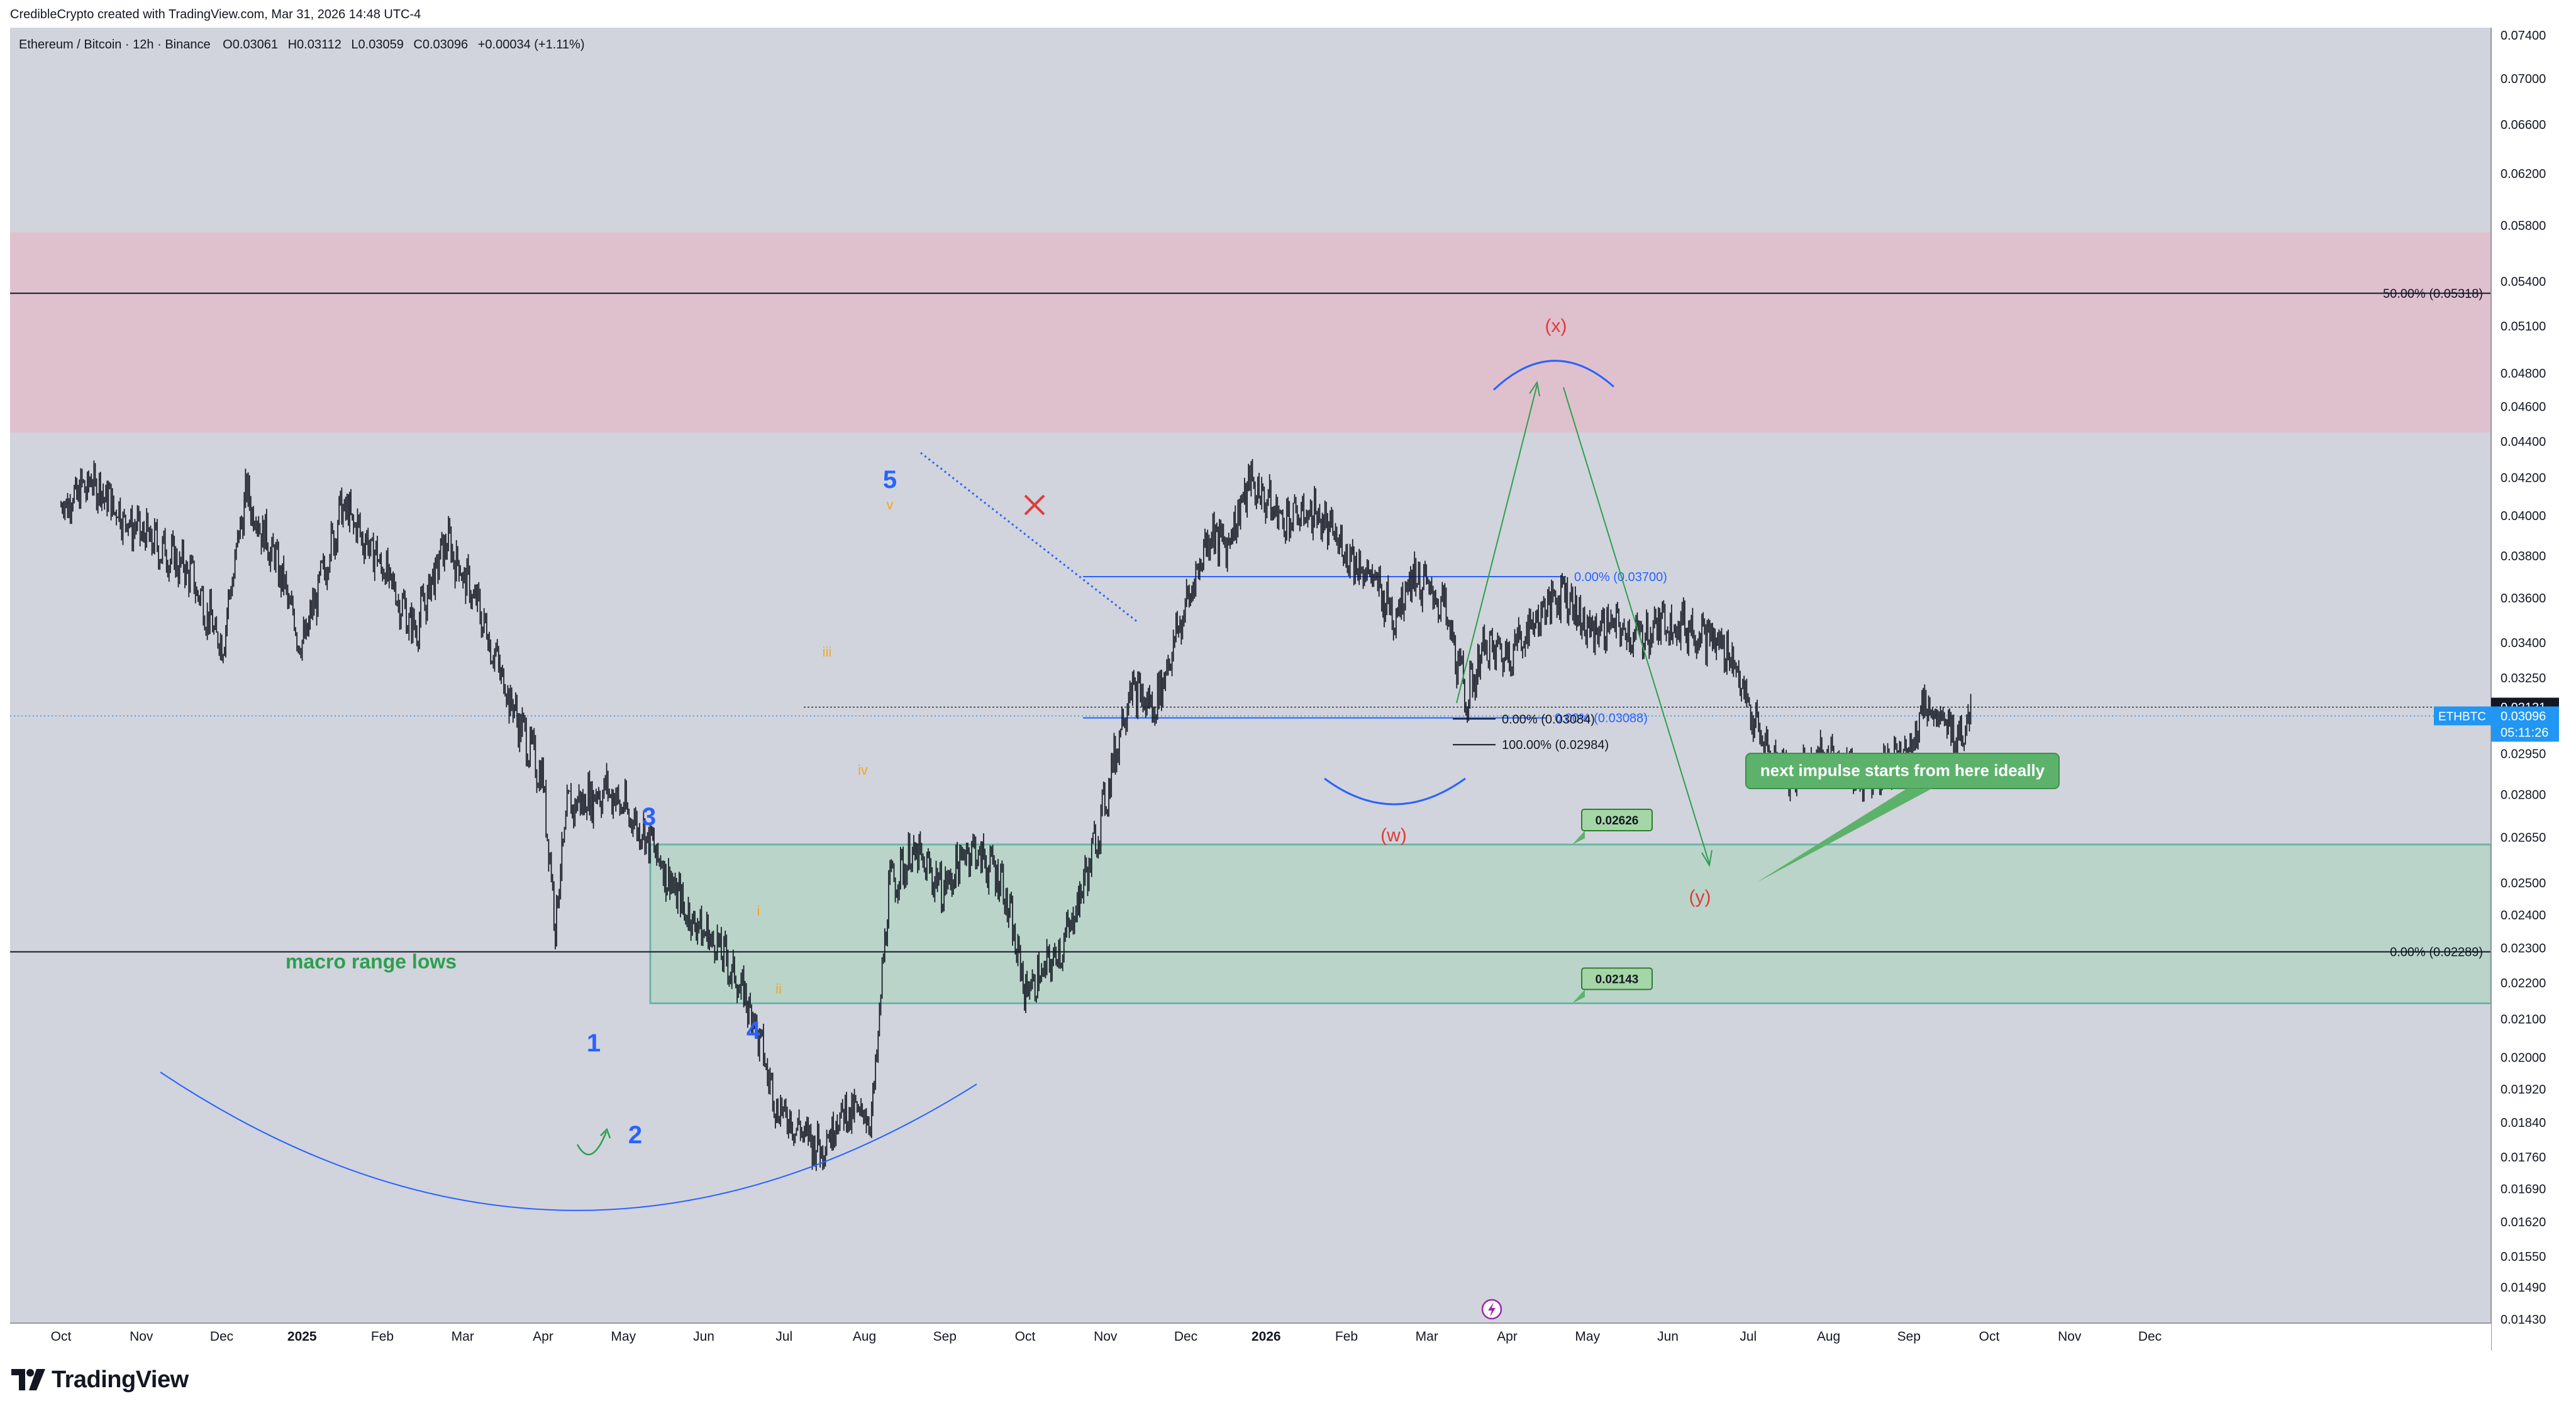 The width and height of the screenshot is (2576, 1413). What do you see at coordinates (381, 45) in the screenshot?
I see `legend-low-value: 0.03059` at bounding box center [381, 45].